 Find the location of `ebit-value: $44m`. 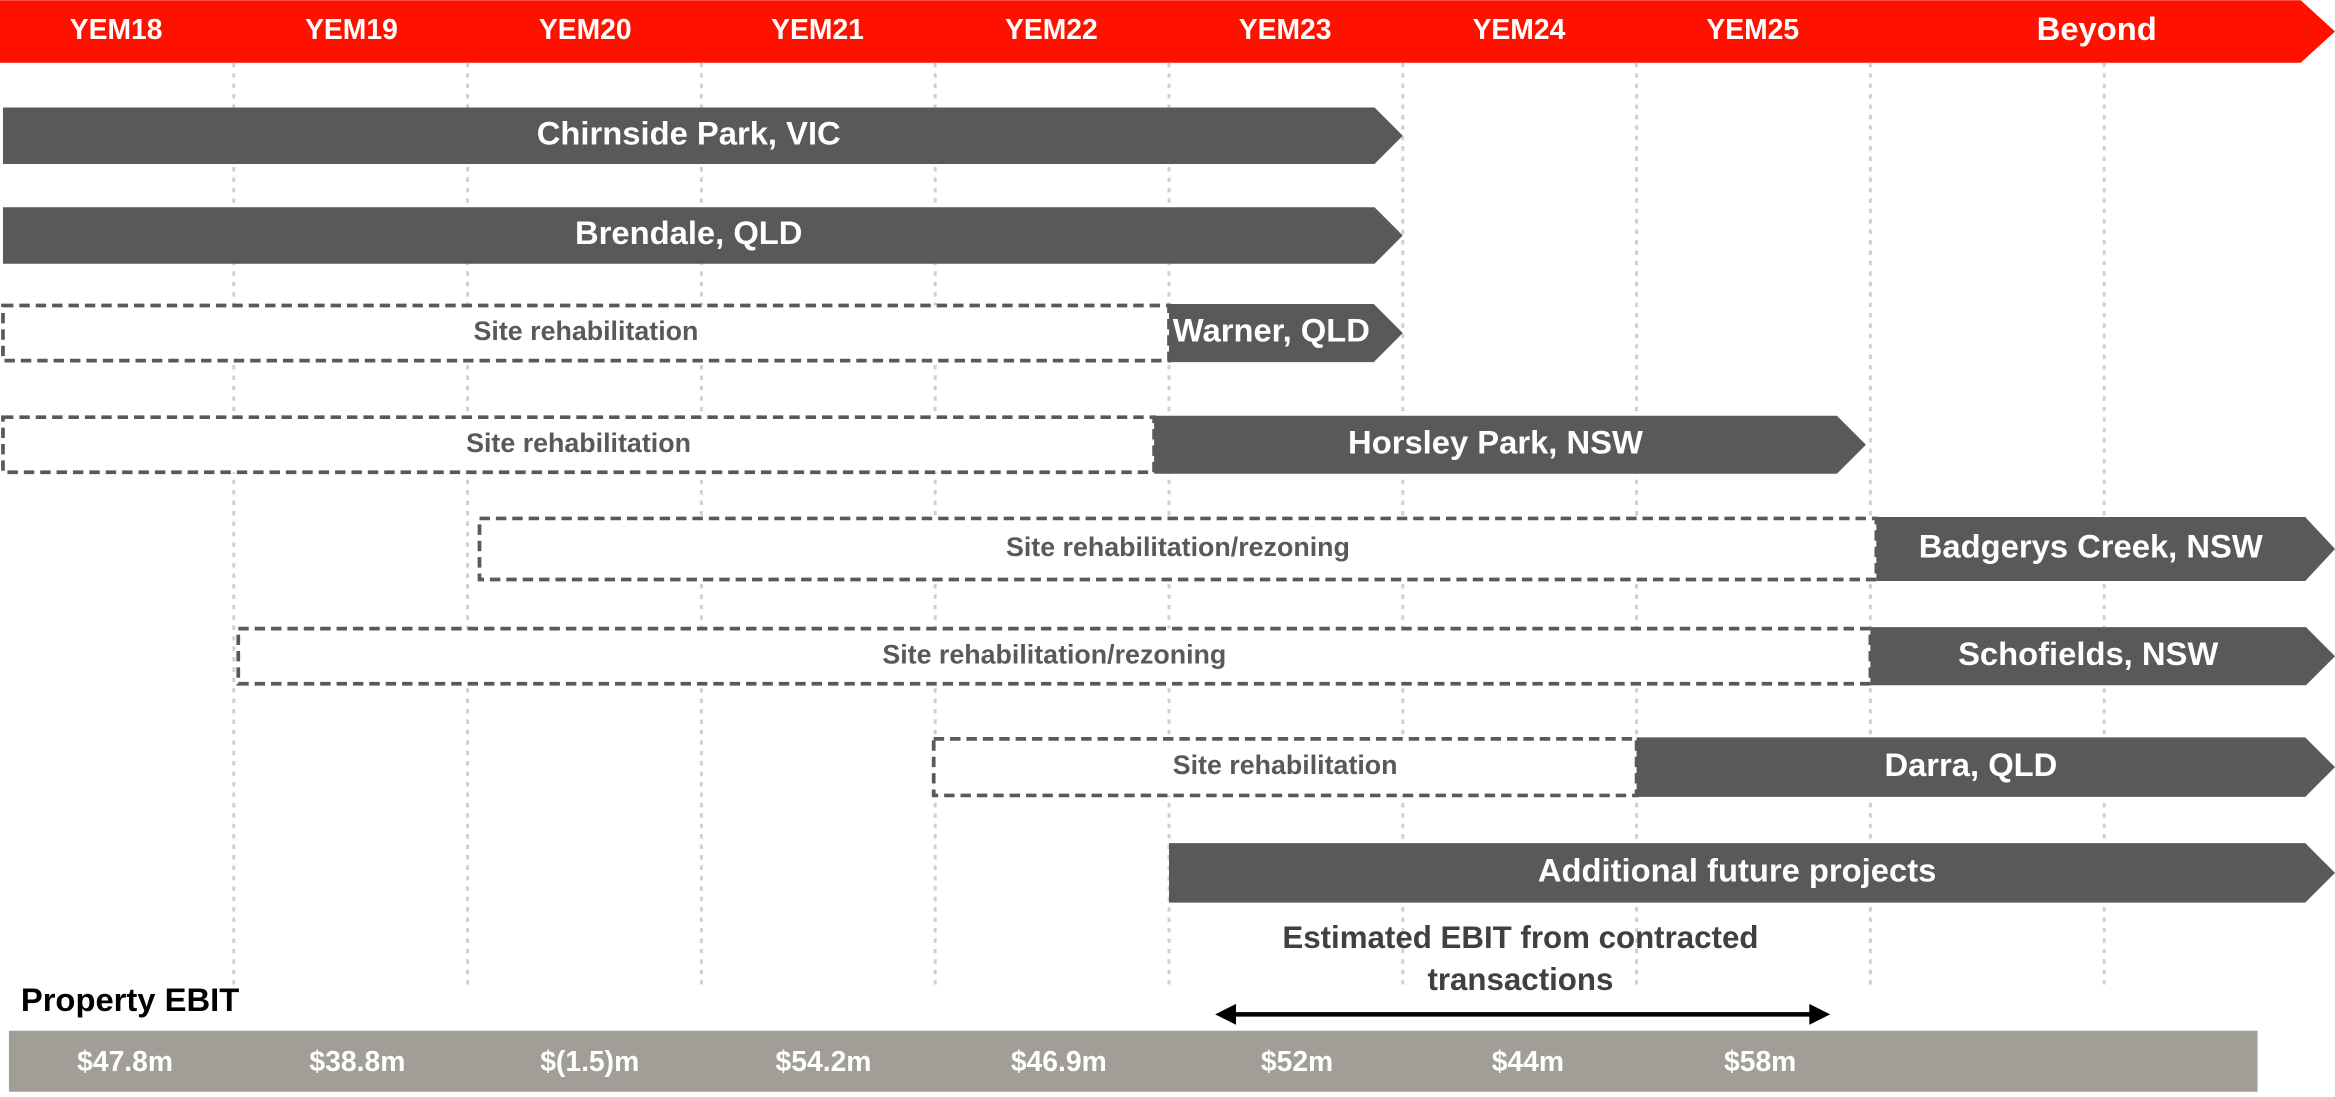

ebit-value: $44m is located at coordinates (1528, 1061).